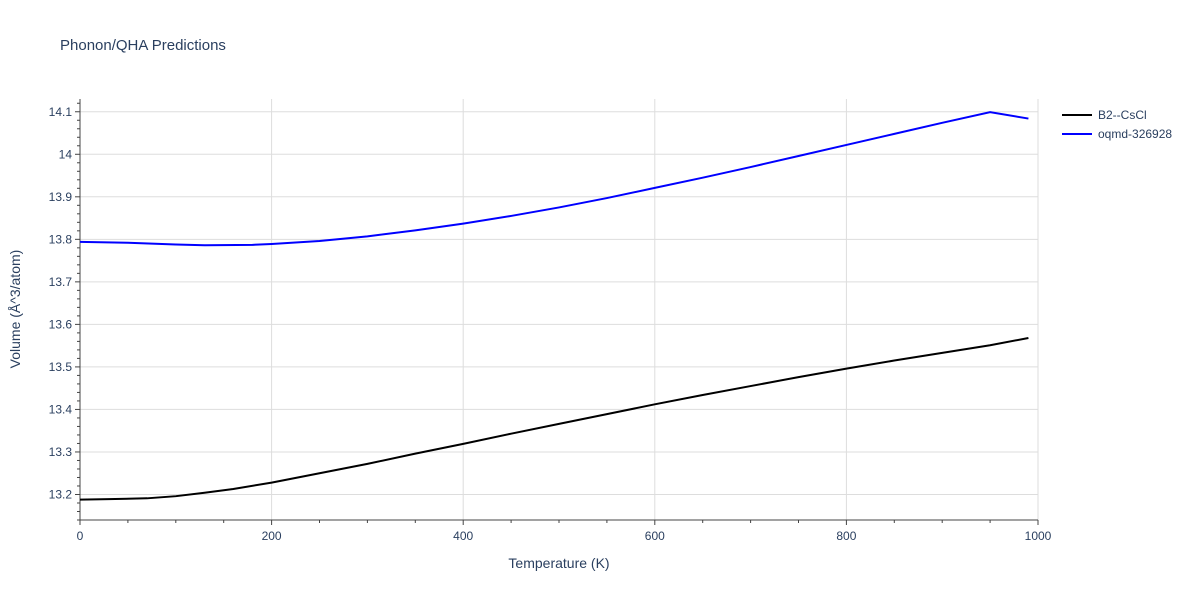 This screenshot has width=1200, height=600. What do you see at coordinates (61, 452) in the screenshot?
I see `y-tick-label: 13.3` at bounding box center [61, 452].